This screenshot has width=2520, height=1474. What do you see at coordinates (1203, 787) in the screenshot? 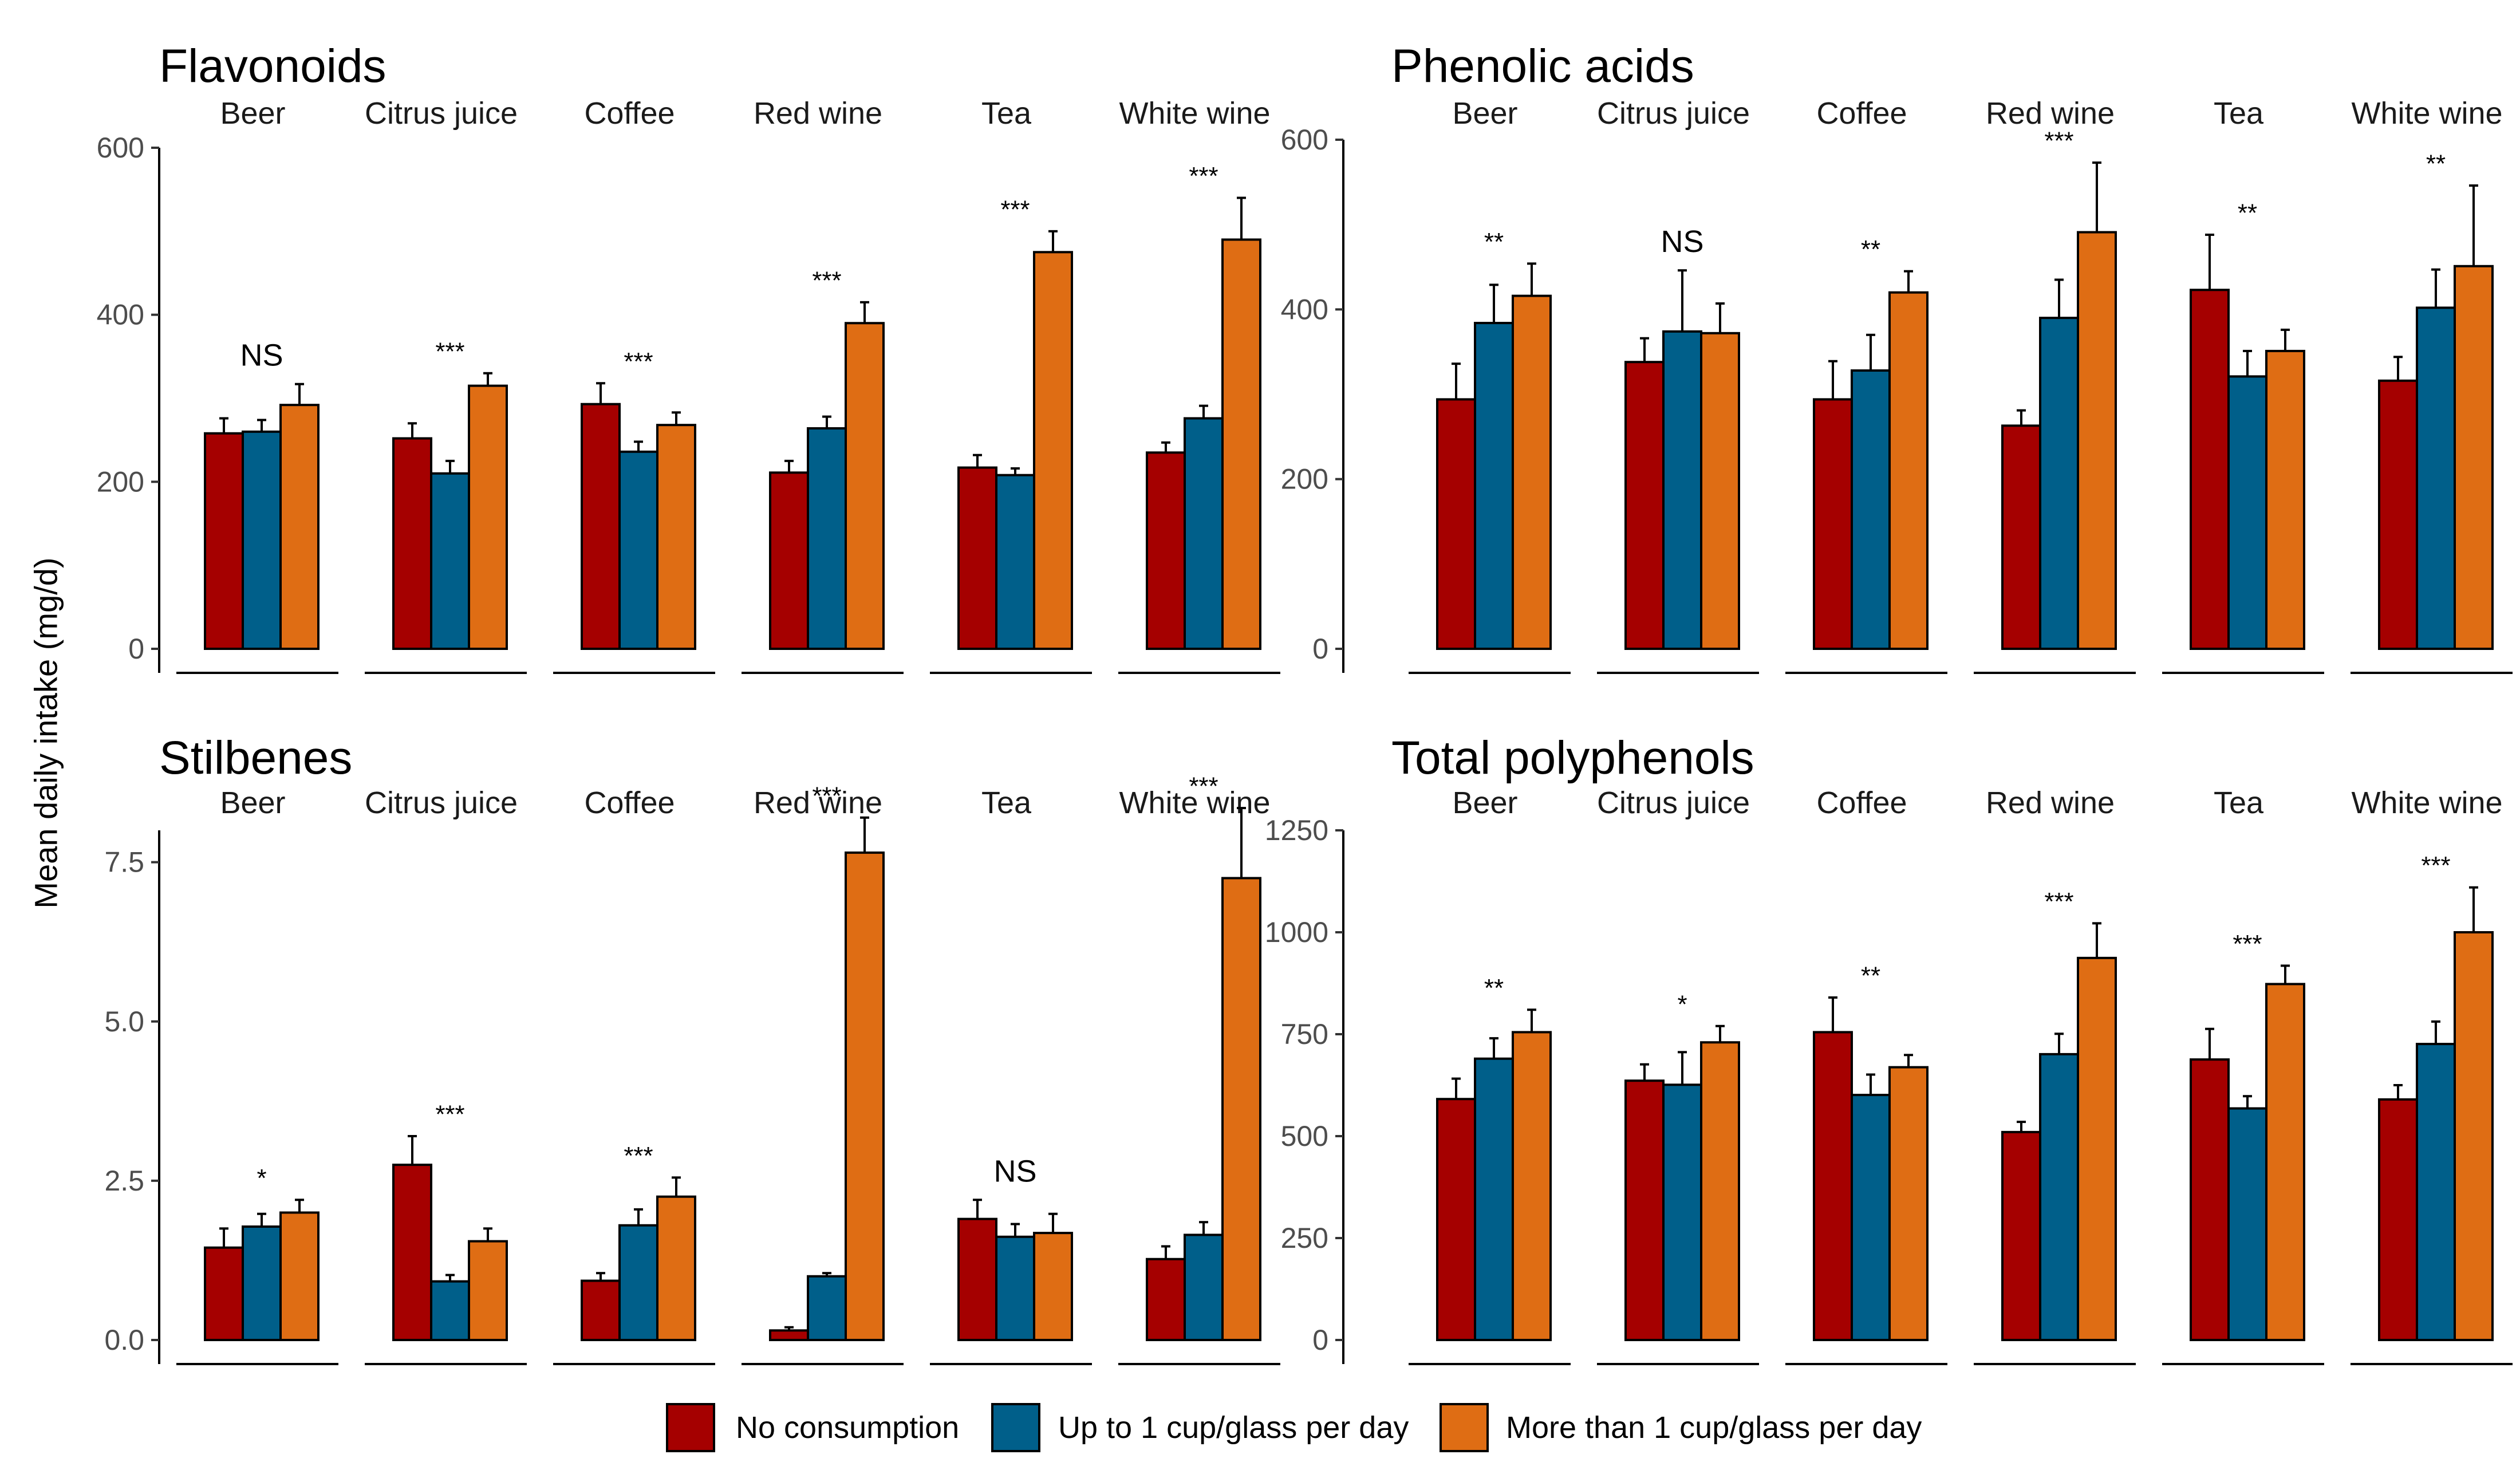
I see `significance-stilbenes-white-wine: ***` at bounding box center [1203, 787].